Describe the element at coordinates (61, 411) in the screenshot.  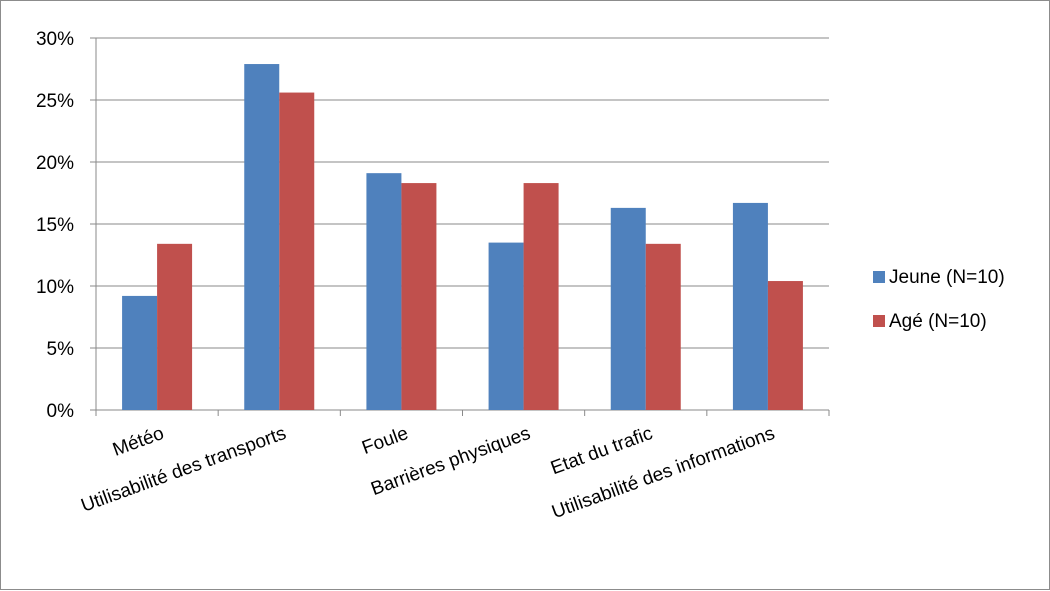
I see `y-tick-label: 0%` at that location.